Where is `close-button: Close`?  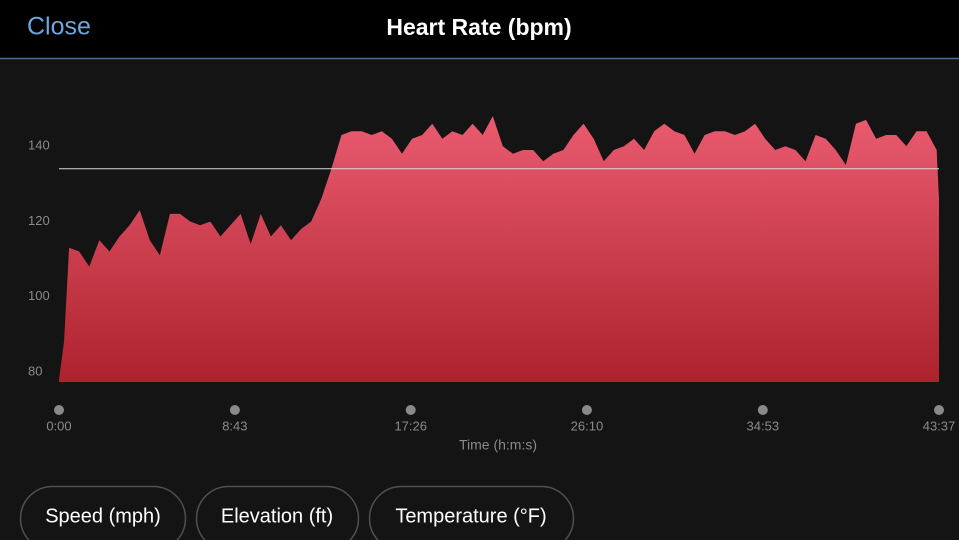 close-button: Close is located at coordinates (59, 27).